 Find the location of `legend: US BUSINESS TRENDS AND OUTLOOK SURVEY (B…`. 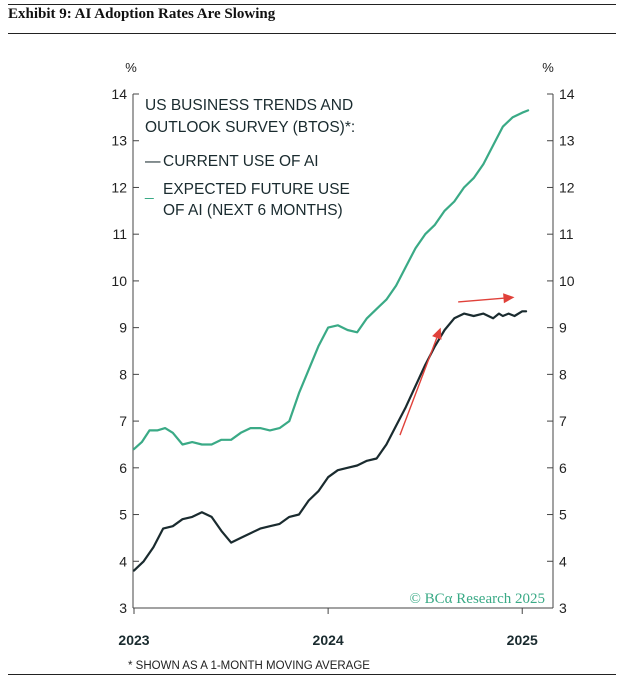

legend: US BUSINESS TRENDS AND OUTLOOK SURVEY (B… is located at coordinates (250, 158).